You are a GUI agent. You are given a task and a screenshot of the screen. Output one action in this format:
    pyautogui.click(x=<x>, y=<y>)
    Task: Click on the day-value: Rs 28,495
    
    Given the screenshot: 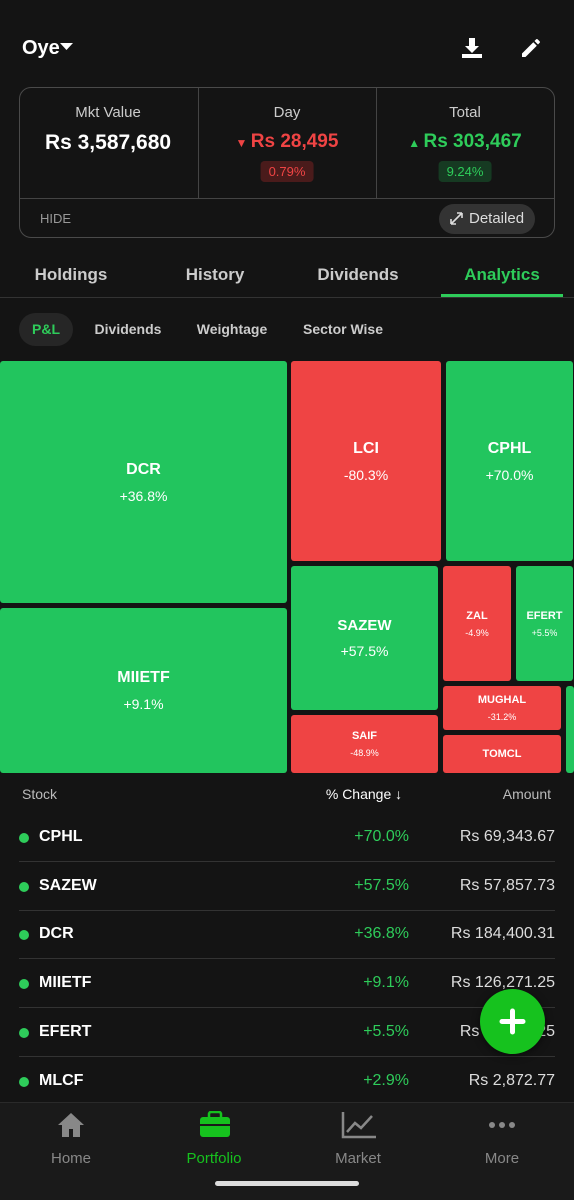 What is the action you would take?
    pyautogui.click(x=294, y=141)
    